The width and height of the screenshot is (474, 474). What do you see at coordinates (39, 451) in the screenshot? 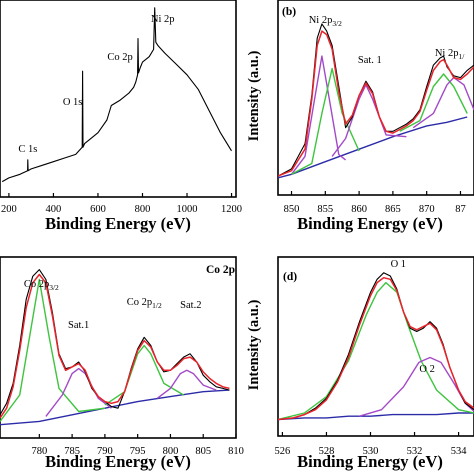
I see `x-tick-label: 780` at bounding box center [39, 451].